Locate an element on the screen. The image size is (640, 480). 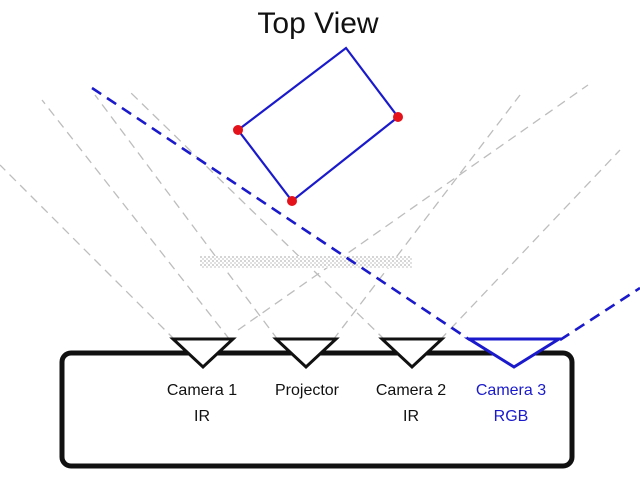
camera-2-icon is located at coordinates (412, 353).